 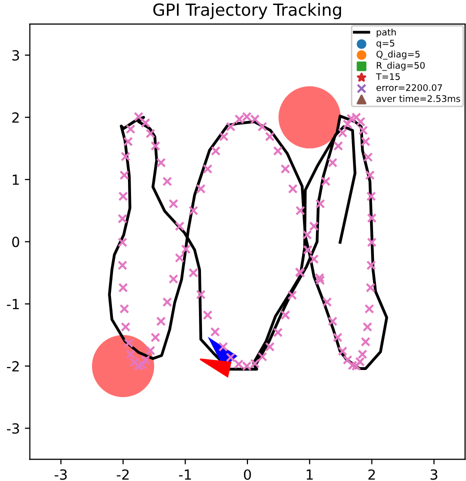 I want to click on legend-label: aver time=2.53ms, so click(x=418, y=98).